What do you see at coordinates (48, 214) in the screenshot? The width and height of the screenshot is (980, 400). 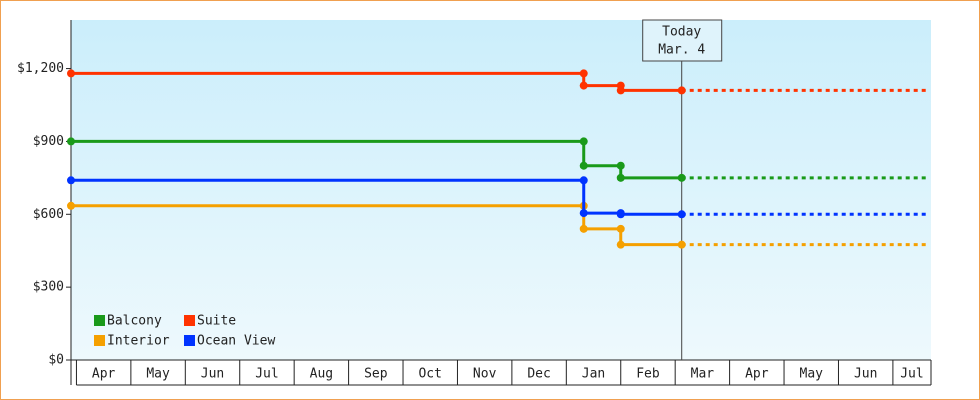 I see `y-tick-label: $600` at bounding box center [48, 214].